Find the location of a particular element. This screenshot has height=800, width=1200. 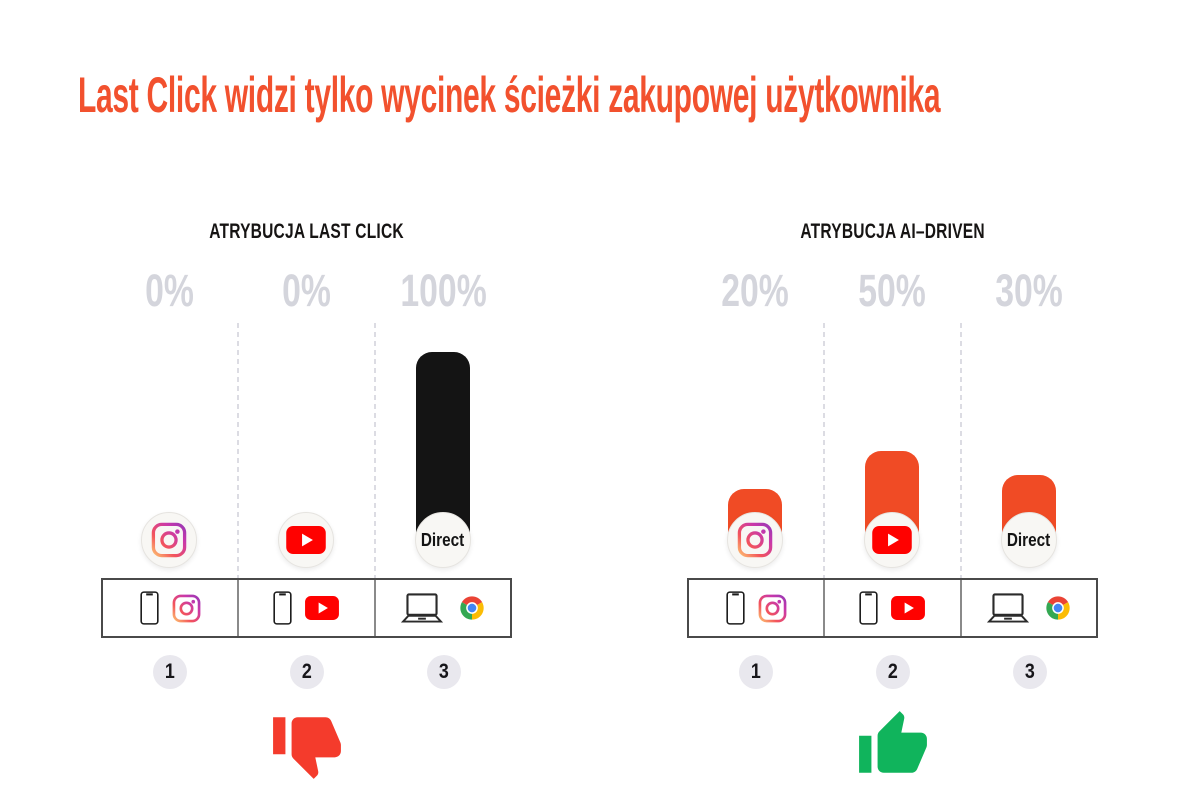

panel-ai-driven-header: ATRYBUCJA AI–DRIVEN is located at coordinates (892, 222).